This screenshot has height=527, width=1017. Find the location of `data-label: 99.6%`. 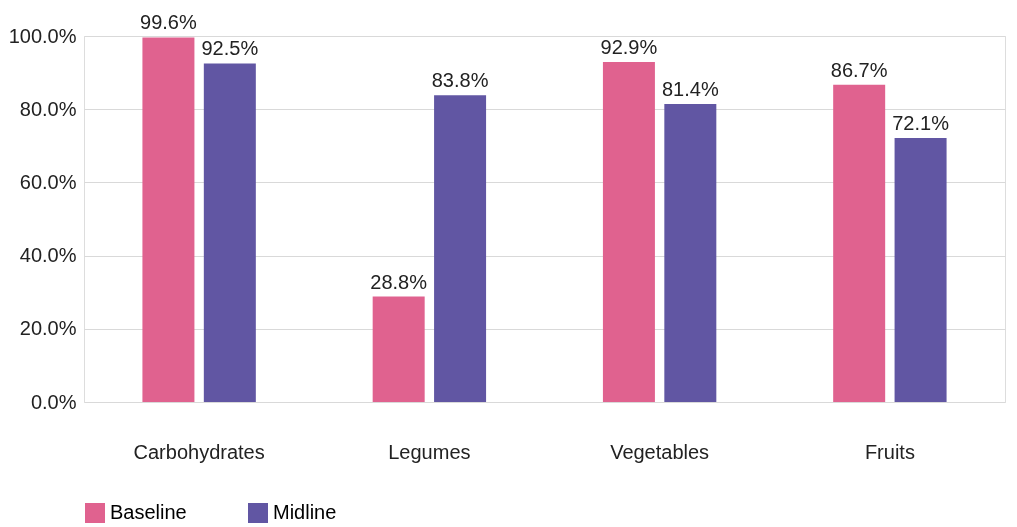

data-label: 99.6% is located at coordinates (168, 22).